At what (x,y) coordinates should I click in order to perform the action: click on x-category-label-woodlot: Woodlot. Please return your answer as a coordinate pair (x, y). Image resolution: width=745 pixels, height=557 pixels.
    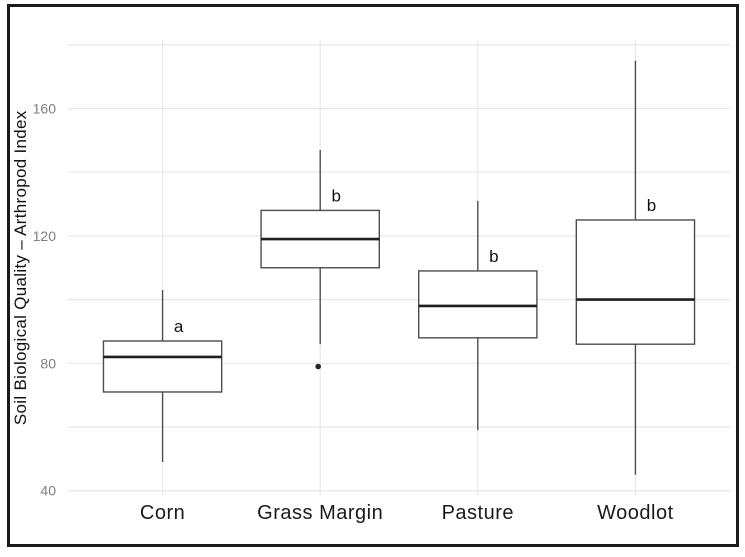
    Looking at the image, I should click on (635, 513).